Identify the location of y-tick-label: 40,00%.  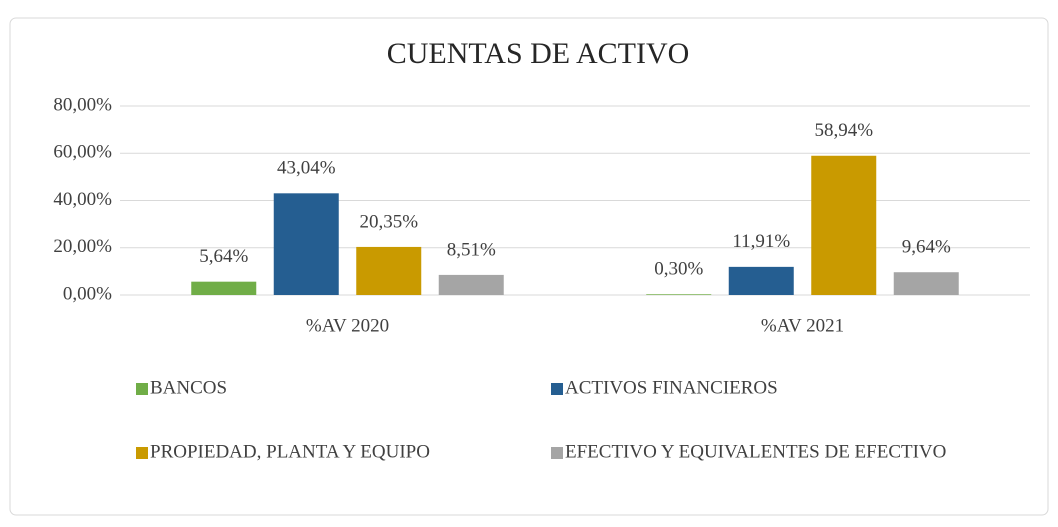
(82, 199).